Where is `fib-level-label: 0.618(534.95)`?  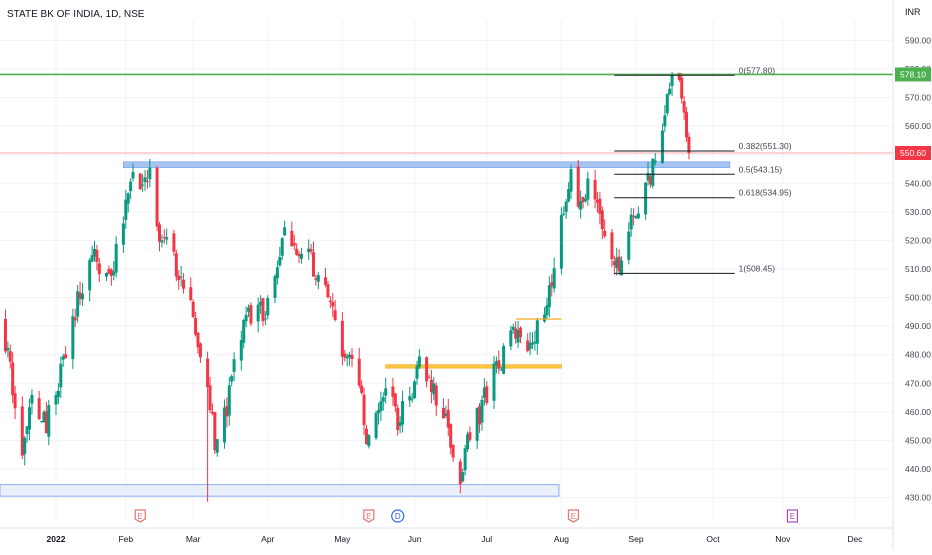 fib-level-label: 0.618(534.95) is located at coordinates (765, 193).